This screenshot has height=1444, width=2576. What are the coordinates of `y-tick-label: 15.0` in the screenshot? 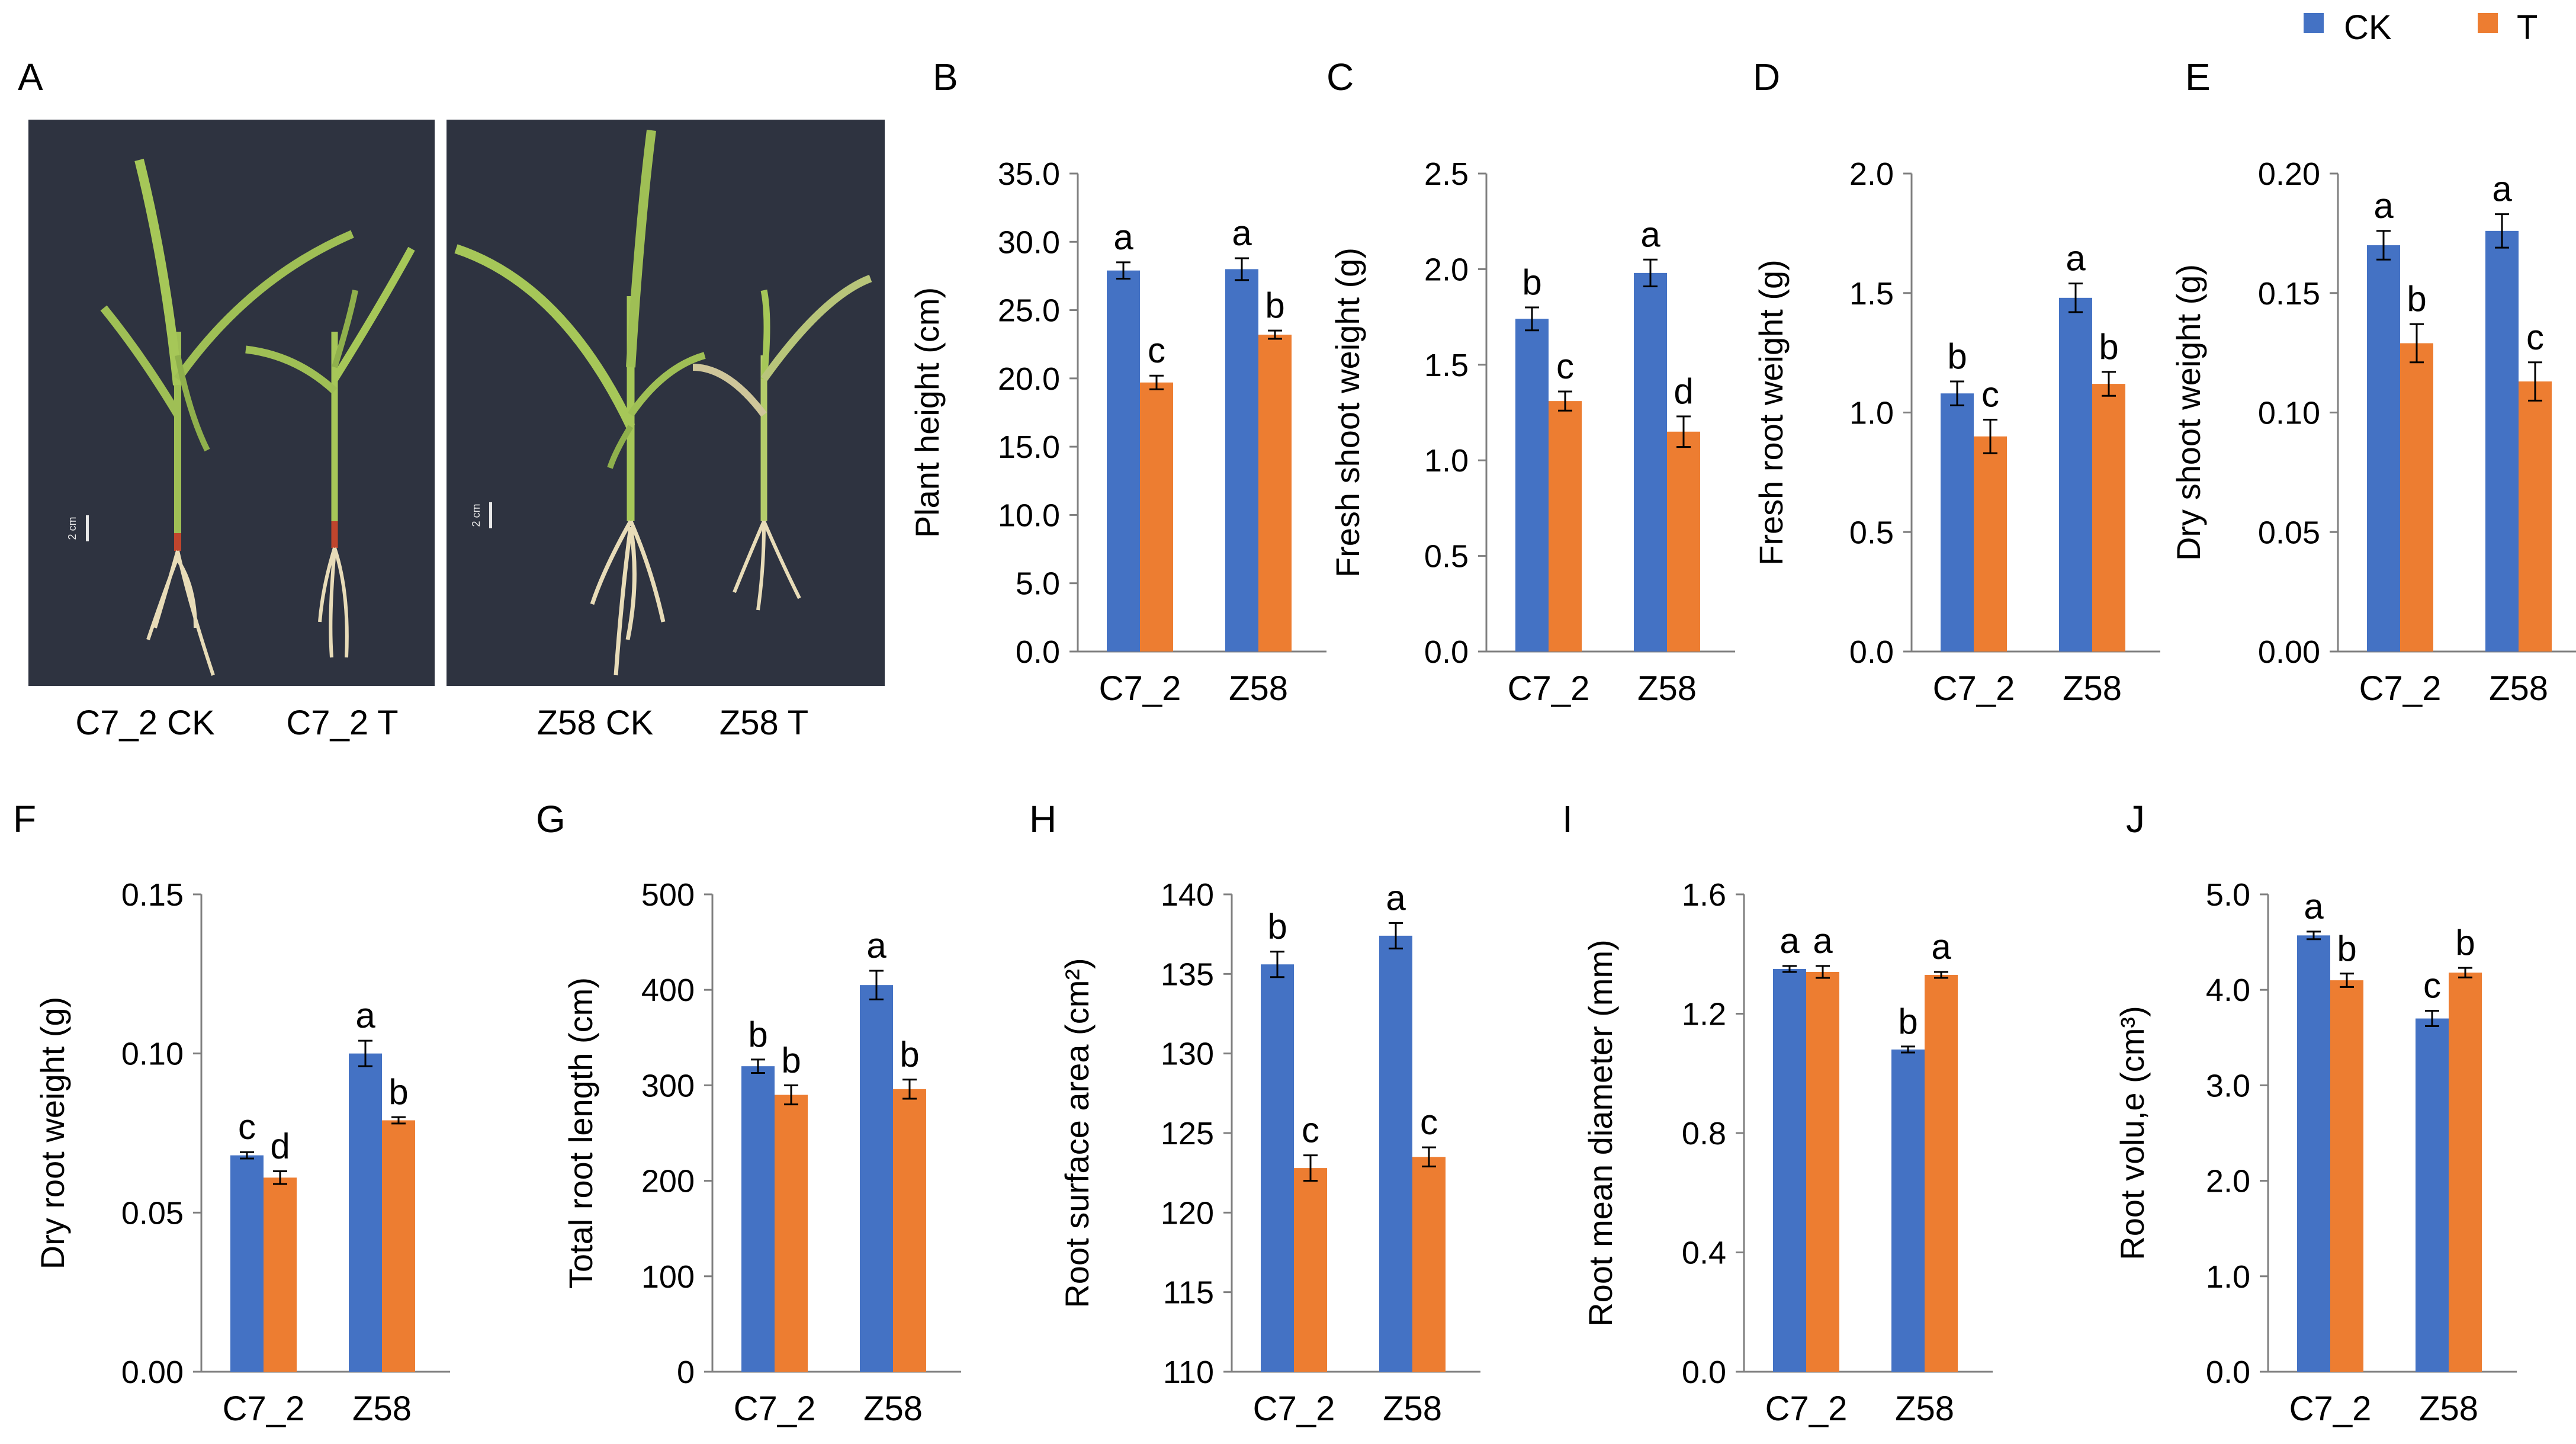 It's located at (1029, 447).